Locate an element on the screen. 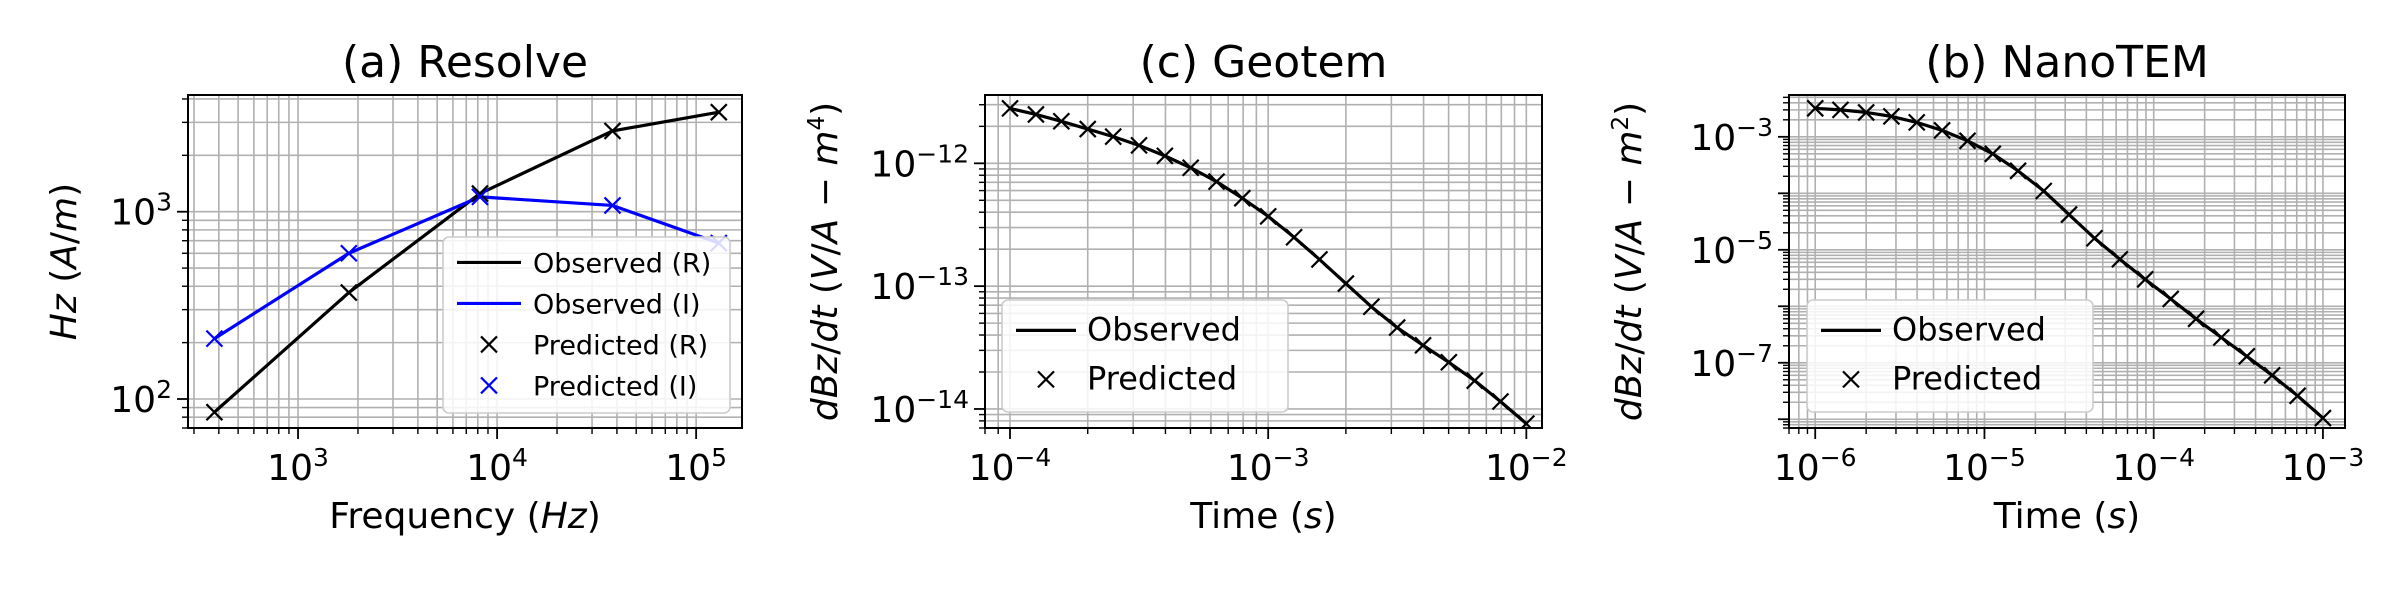 The width and height of the screenshot is (2400, 600). x-tick-label: 10⁻³ is located at coordinates (2323, 466).